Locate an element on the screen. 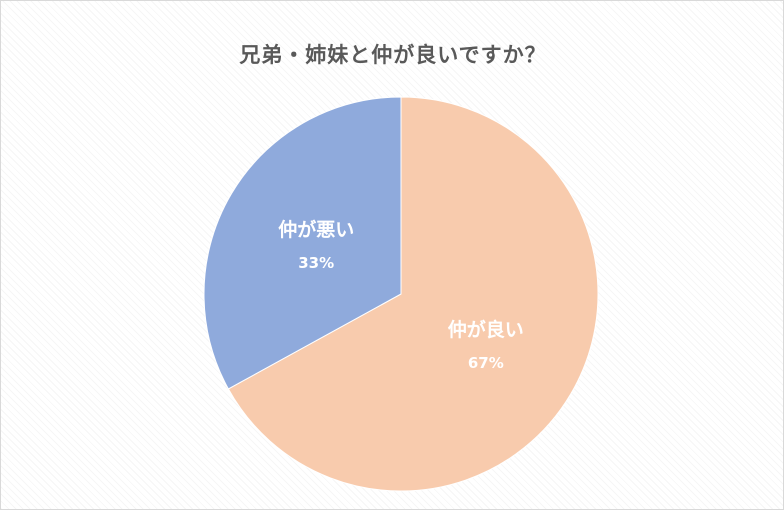 This screenshot has height=510, width=784. slice-label-0: 仲が良い is located at coordinates (486, 329).